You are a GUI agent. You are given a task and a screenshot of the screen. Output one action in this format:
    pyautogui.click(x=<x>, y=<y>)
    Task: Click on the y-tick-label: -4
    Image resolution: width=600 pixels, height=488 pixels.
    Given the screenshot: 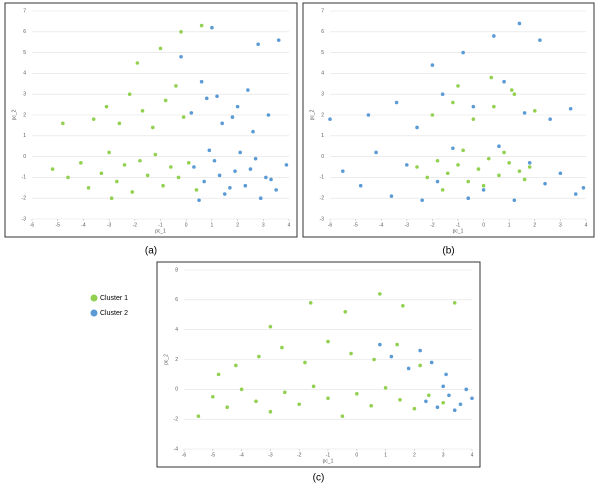 What is the action you would take?
    pyautogui.click(x=176, y=449)
    